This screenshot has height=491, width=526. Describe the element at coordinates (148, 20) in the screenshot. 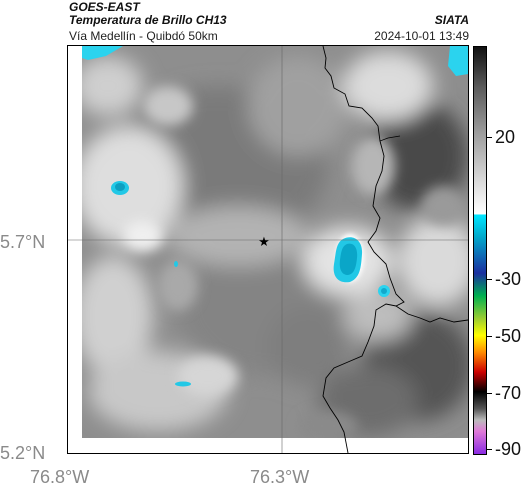

I see `product-title: Temperatura de Brillo CH13` at that location.